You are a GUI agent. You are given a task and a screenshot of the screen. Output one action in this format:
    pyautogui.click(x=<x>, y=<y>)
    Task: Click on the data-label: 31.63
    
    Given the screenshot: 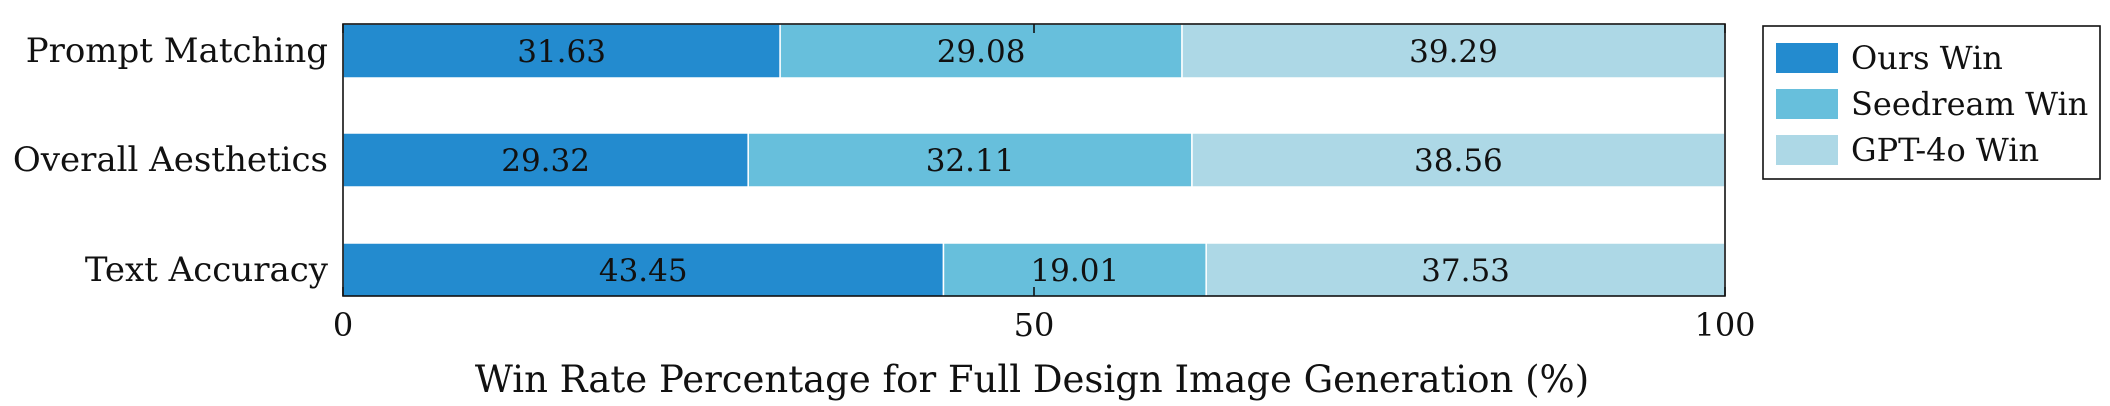 What is the action you would take?
    pyautogui.click(x=561, y=52)
    